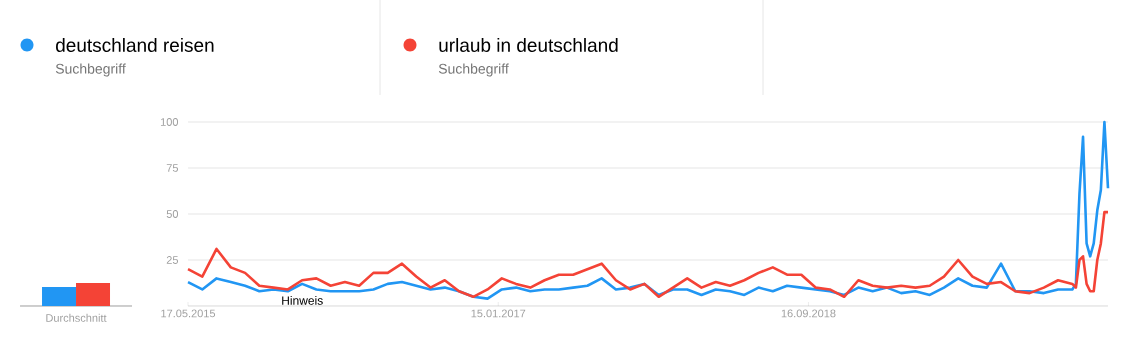 This screenshot has width=1138, height=339. I want to click on y-tick-label: 25, so click(172, 260).